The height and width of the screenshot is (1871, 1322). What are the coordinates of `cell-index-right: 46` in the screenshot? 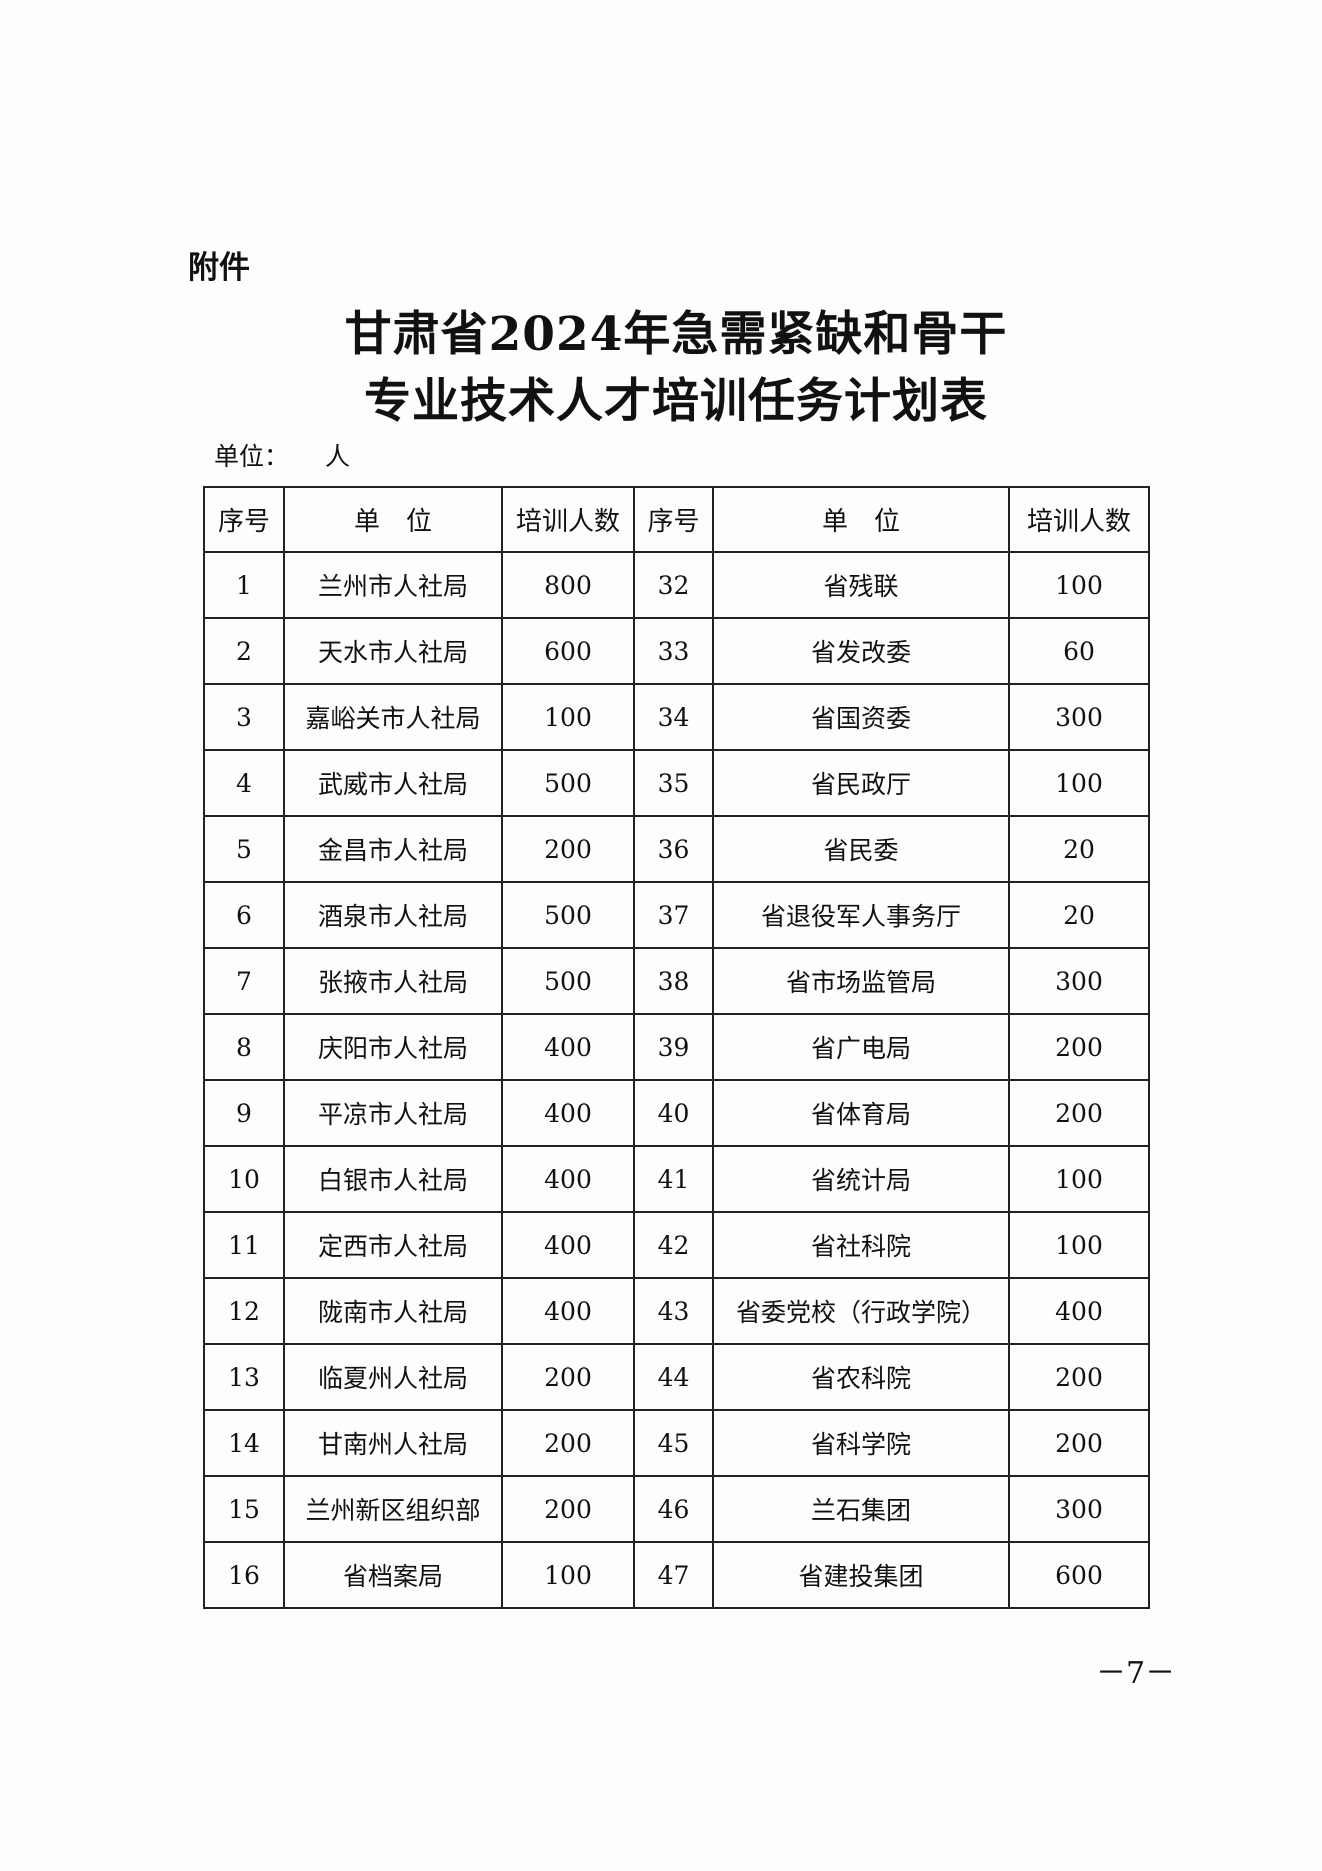 It's located at (673, 1509).